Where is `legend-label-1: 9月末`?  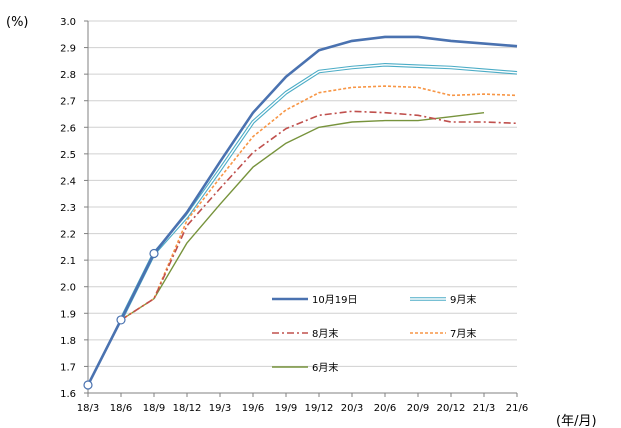 legend-label-1: 9月末 is located at coordinates (463, 299).